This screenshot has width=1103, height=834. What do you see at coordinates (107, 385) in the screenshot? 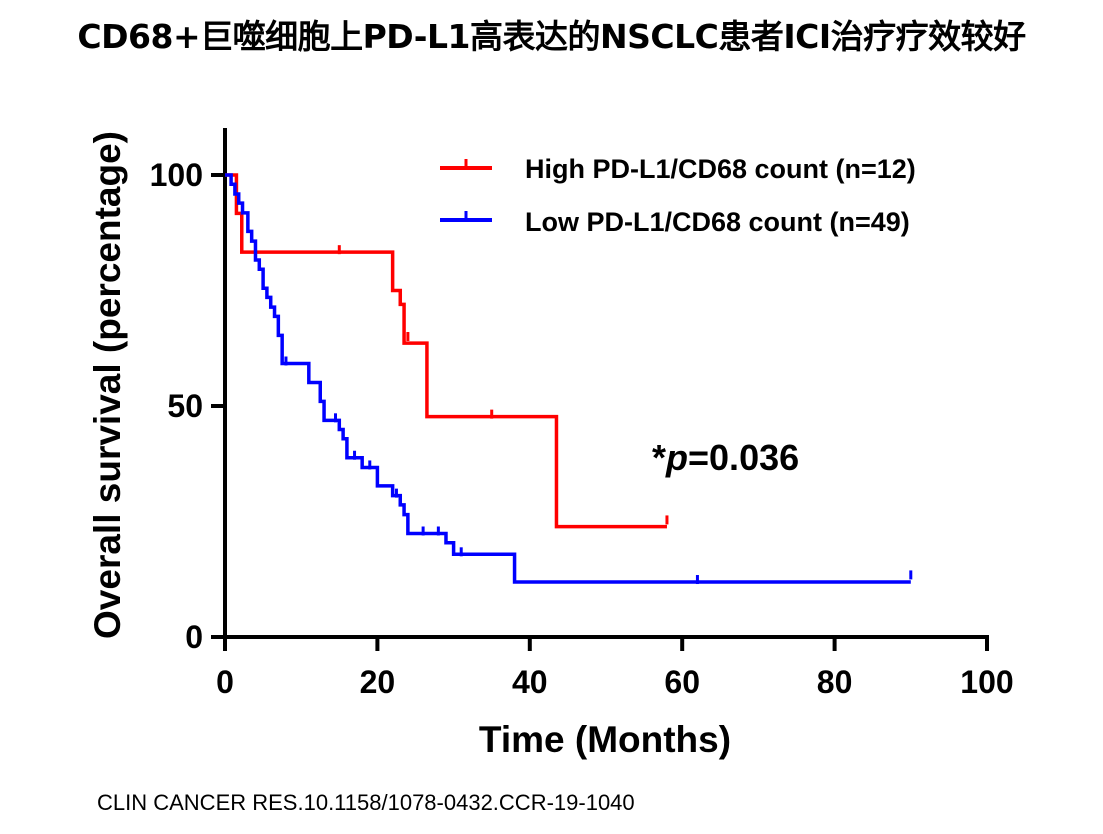
I see `y-axis-title: Overall survival (percentage)` at bounding box center [107, 385].